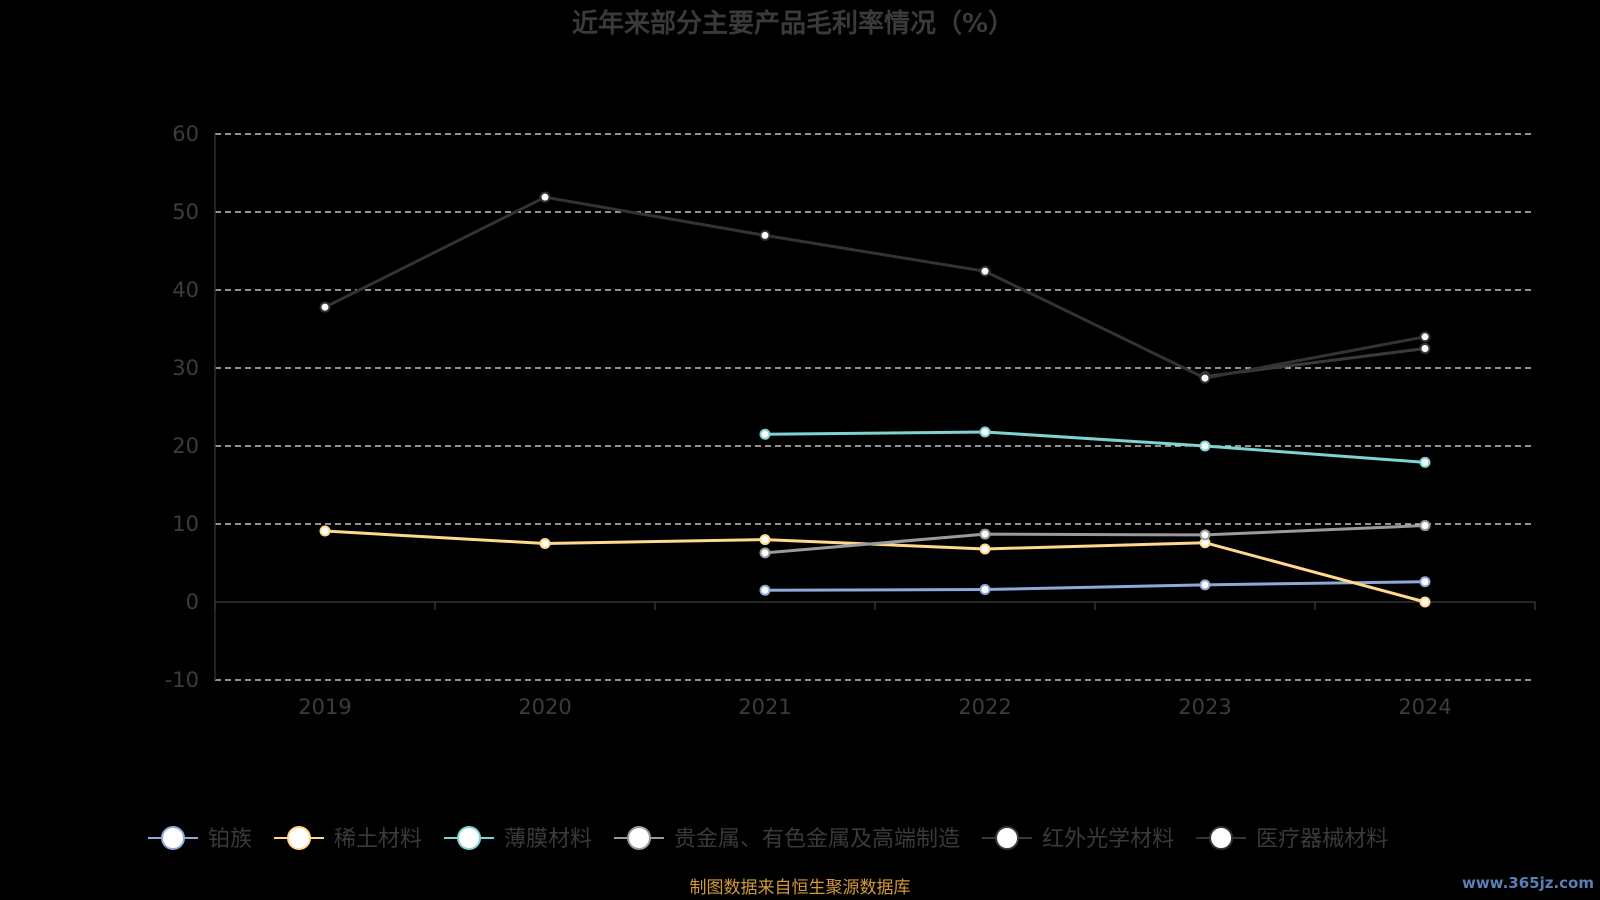  What do you see at coordinates (1322, 839) in the screenshot?
I see `legend-label: 医疗器械材料` at bounding box center [1322, 839].